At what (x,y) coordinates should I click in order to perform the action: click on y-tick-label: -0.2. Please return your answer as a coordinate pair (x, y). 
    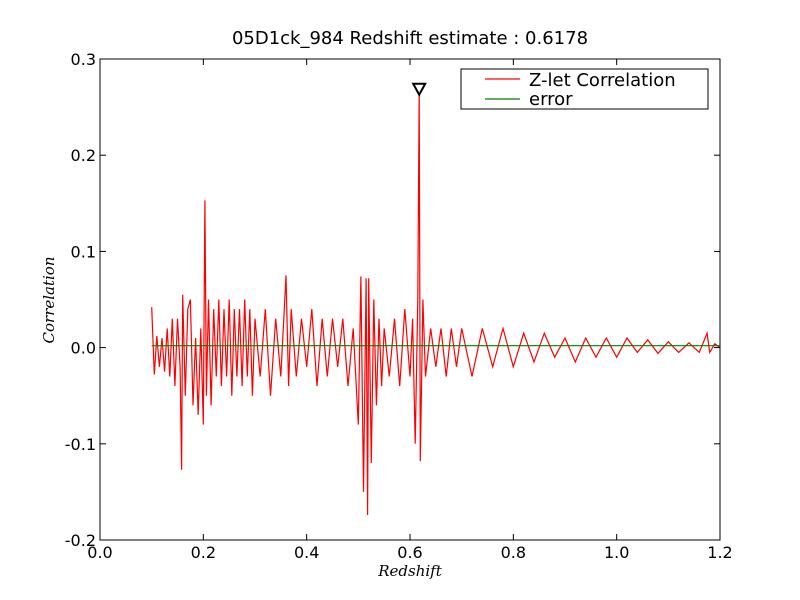
    Looking at the image, I should click on (80, 540).